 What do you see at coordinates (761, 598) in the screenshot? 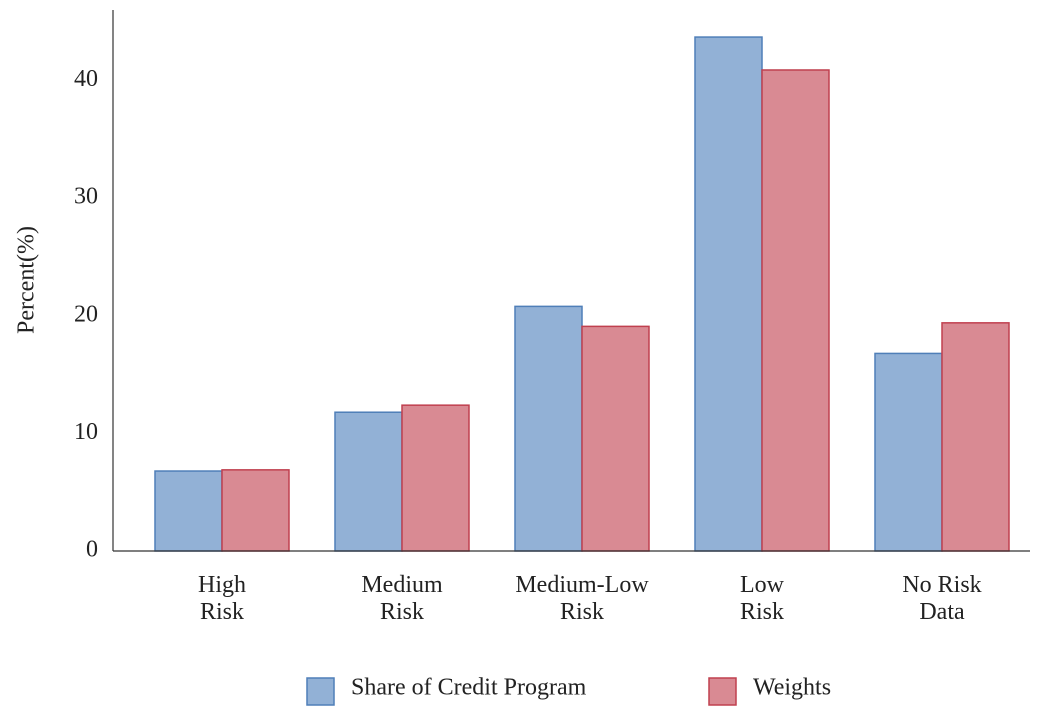
I see `x-tick-label: Low Risk` at bounding box center [761, 598].